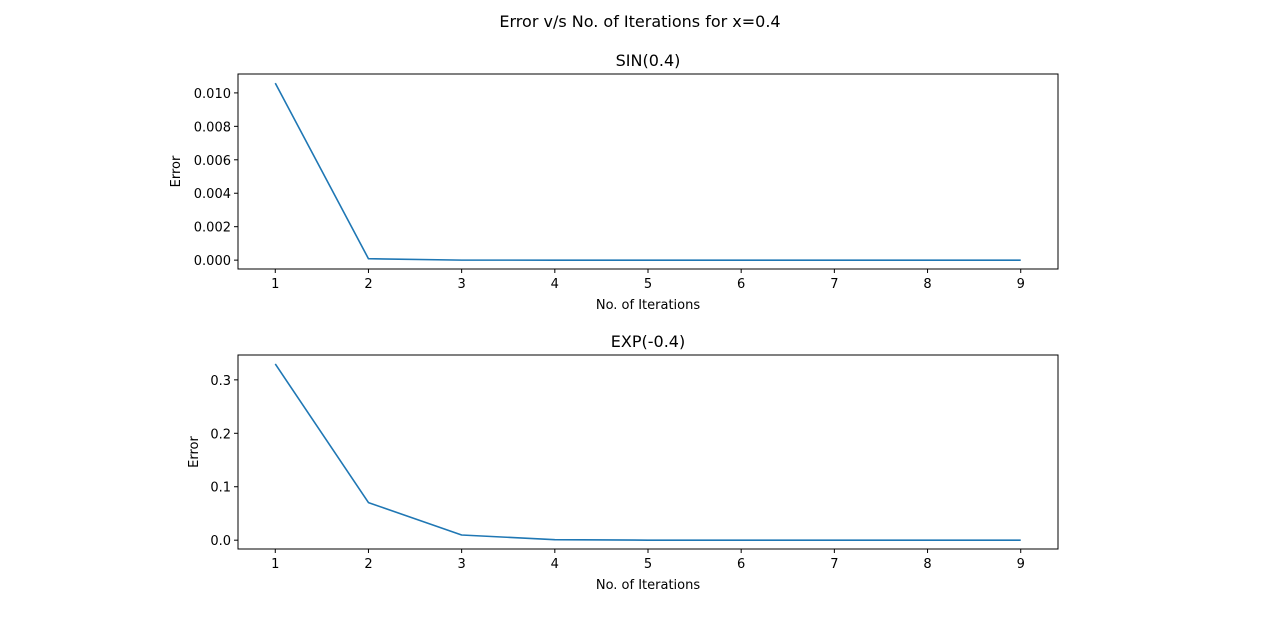 Image resolution: width=1280 pixels, height=617 pixels. What do you see at coordinates (1021, 564) in the screenshot?
I see `exp-x-tick-label: 9` at bounding box center [1021, 564].